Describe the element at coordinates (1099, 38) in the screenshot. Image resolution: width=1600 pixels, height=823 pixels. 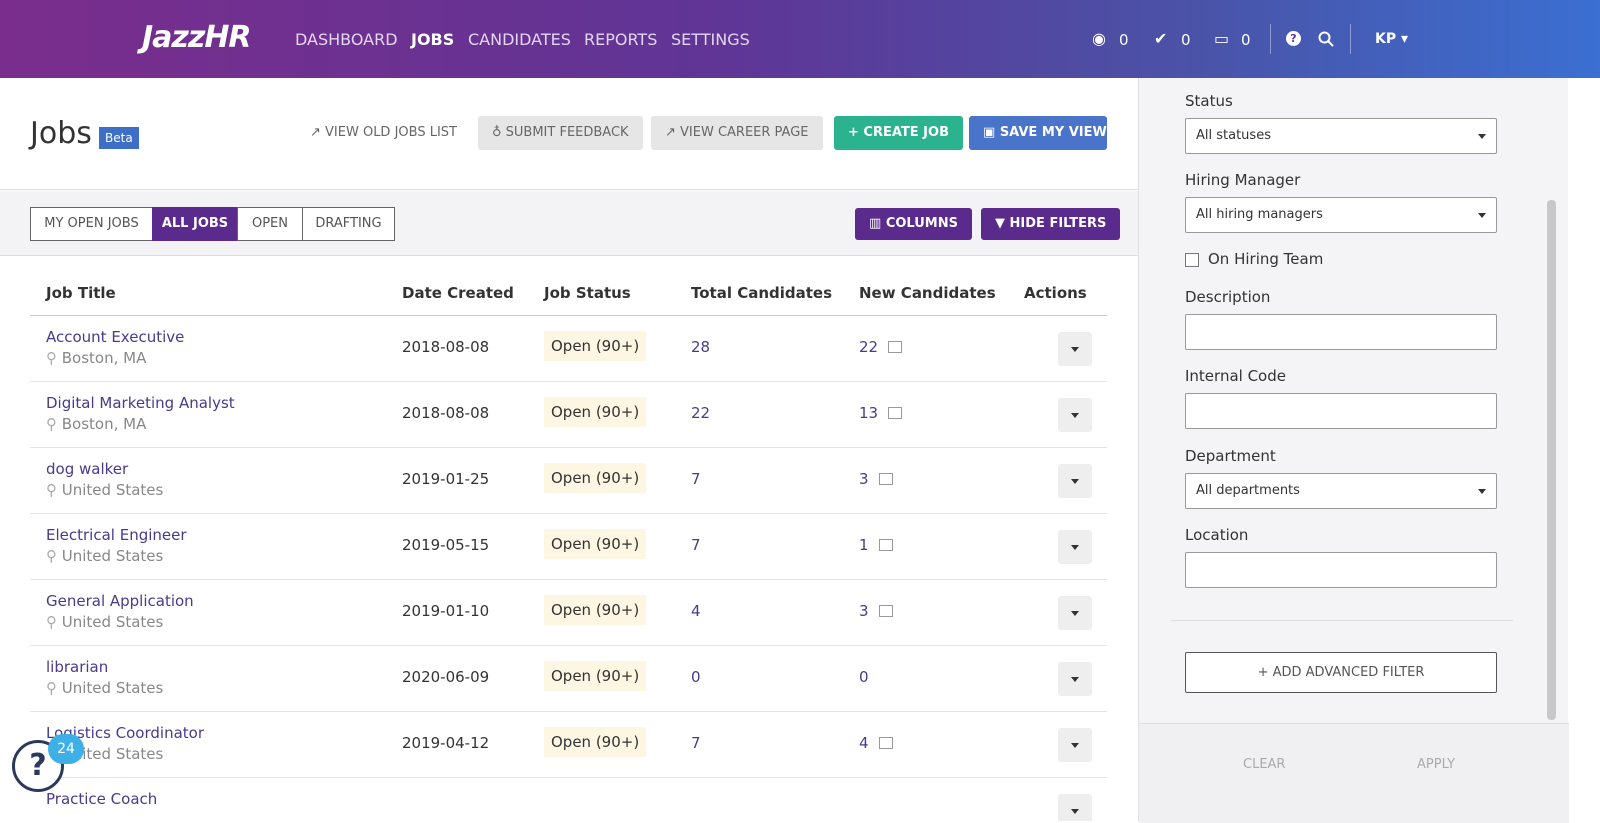
I see `counter-icon: ◉` at that location.